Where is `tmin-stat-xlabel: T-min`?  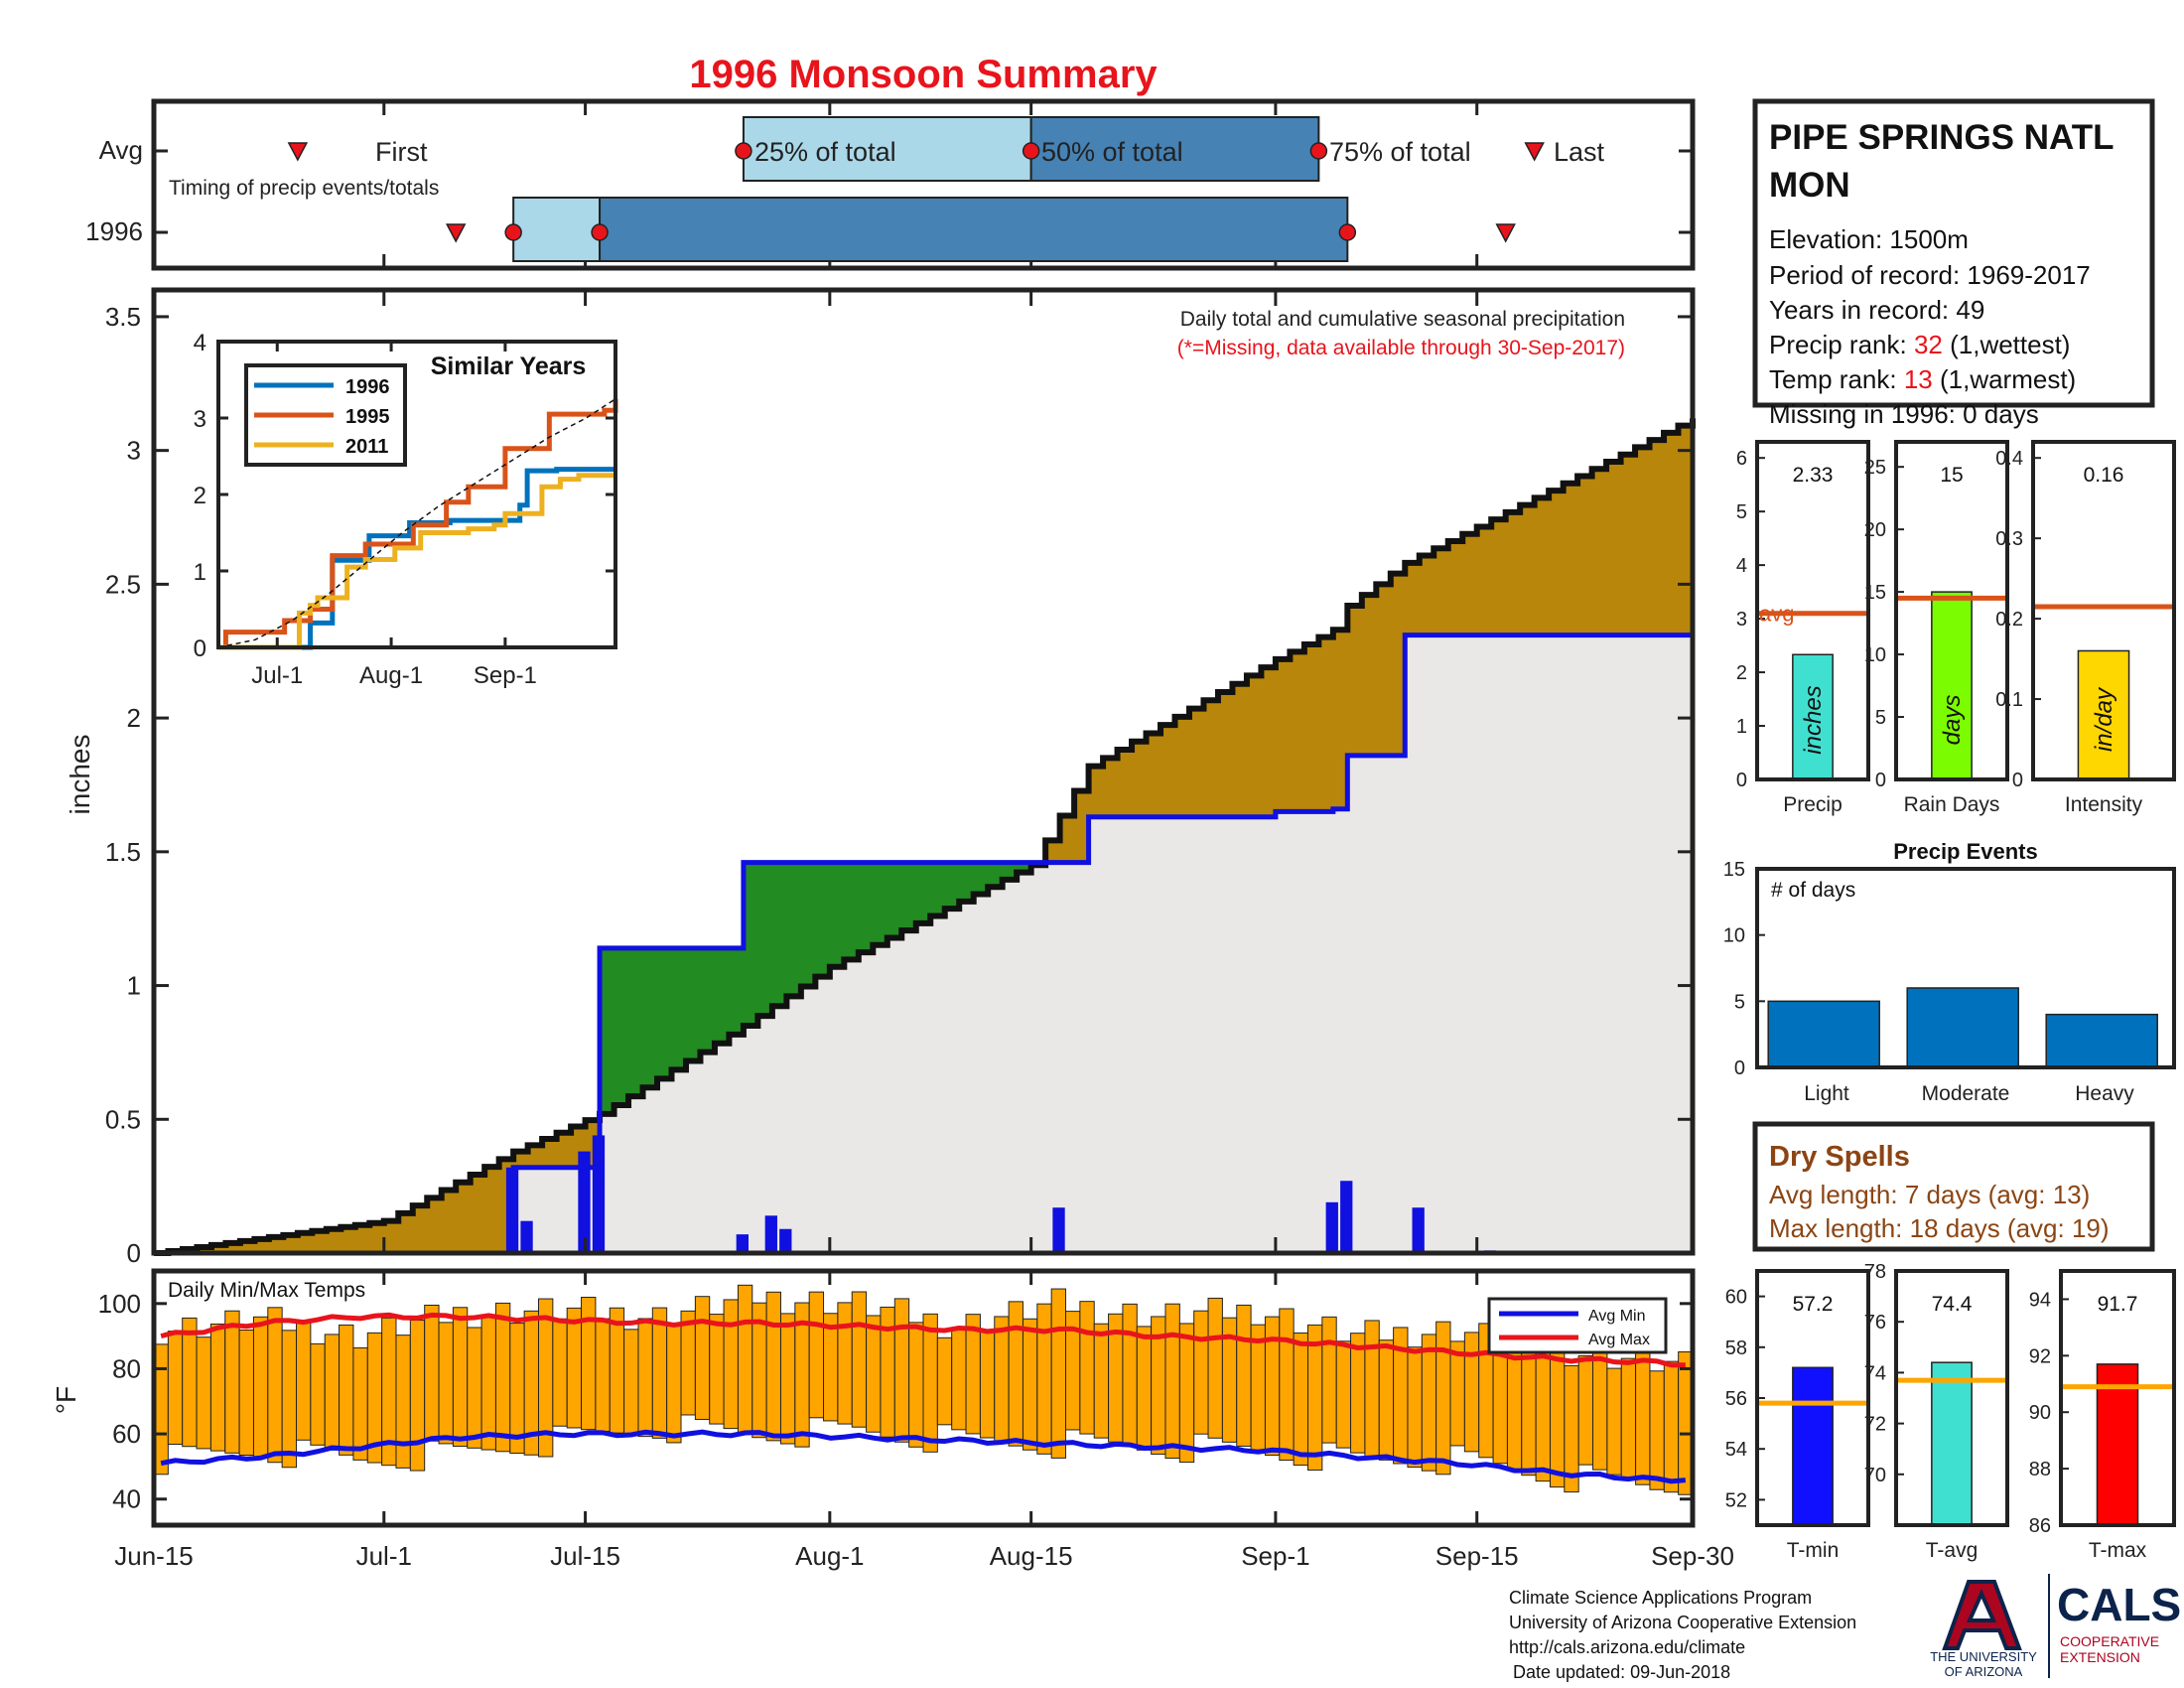 tmin-stat-xlabel: T-min is located at coordinates (1813, 1550).